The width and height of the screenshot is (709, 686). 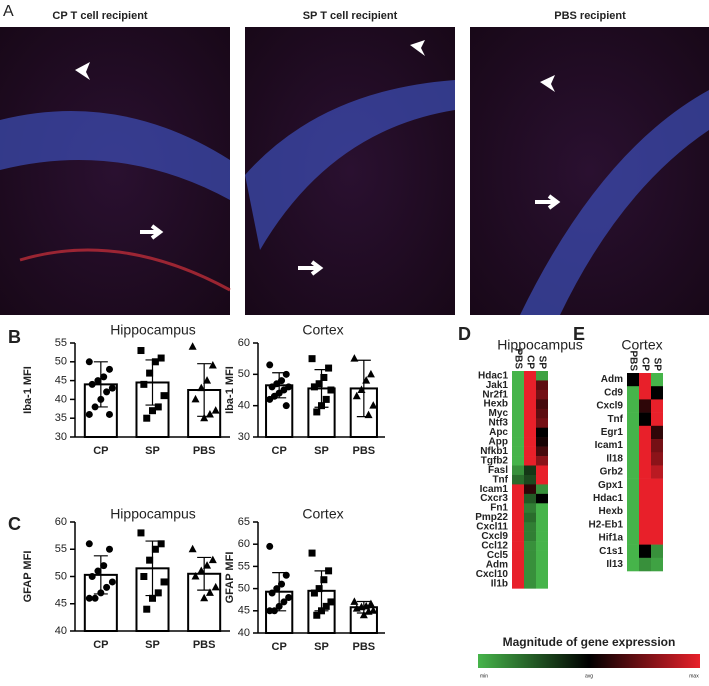 I want to click on row-label: Icam1, so click(x=609, y=445).